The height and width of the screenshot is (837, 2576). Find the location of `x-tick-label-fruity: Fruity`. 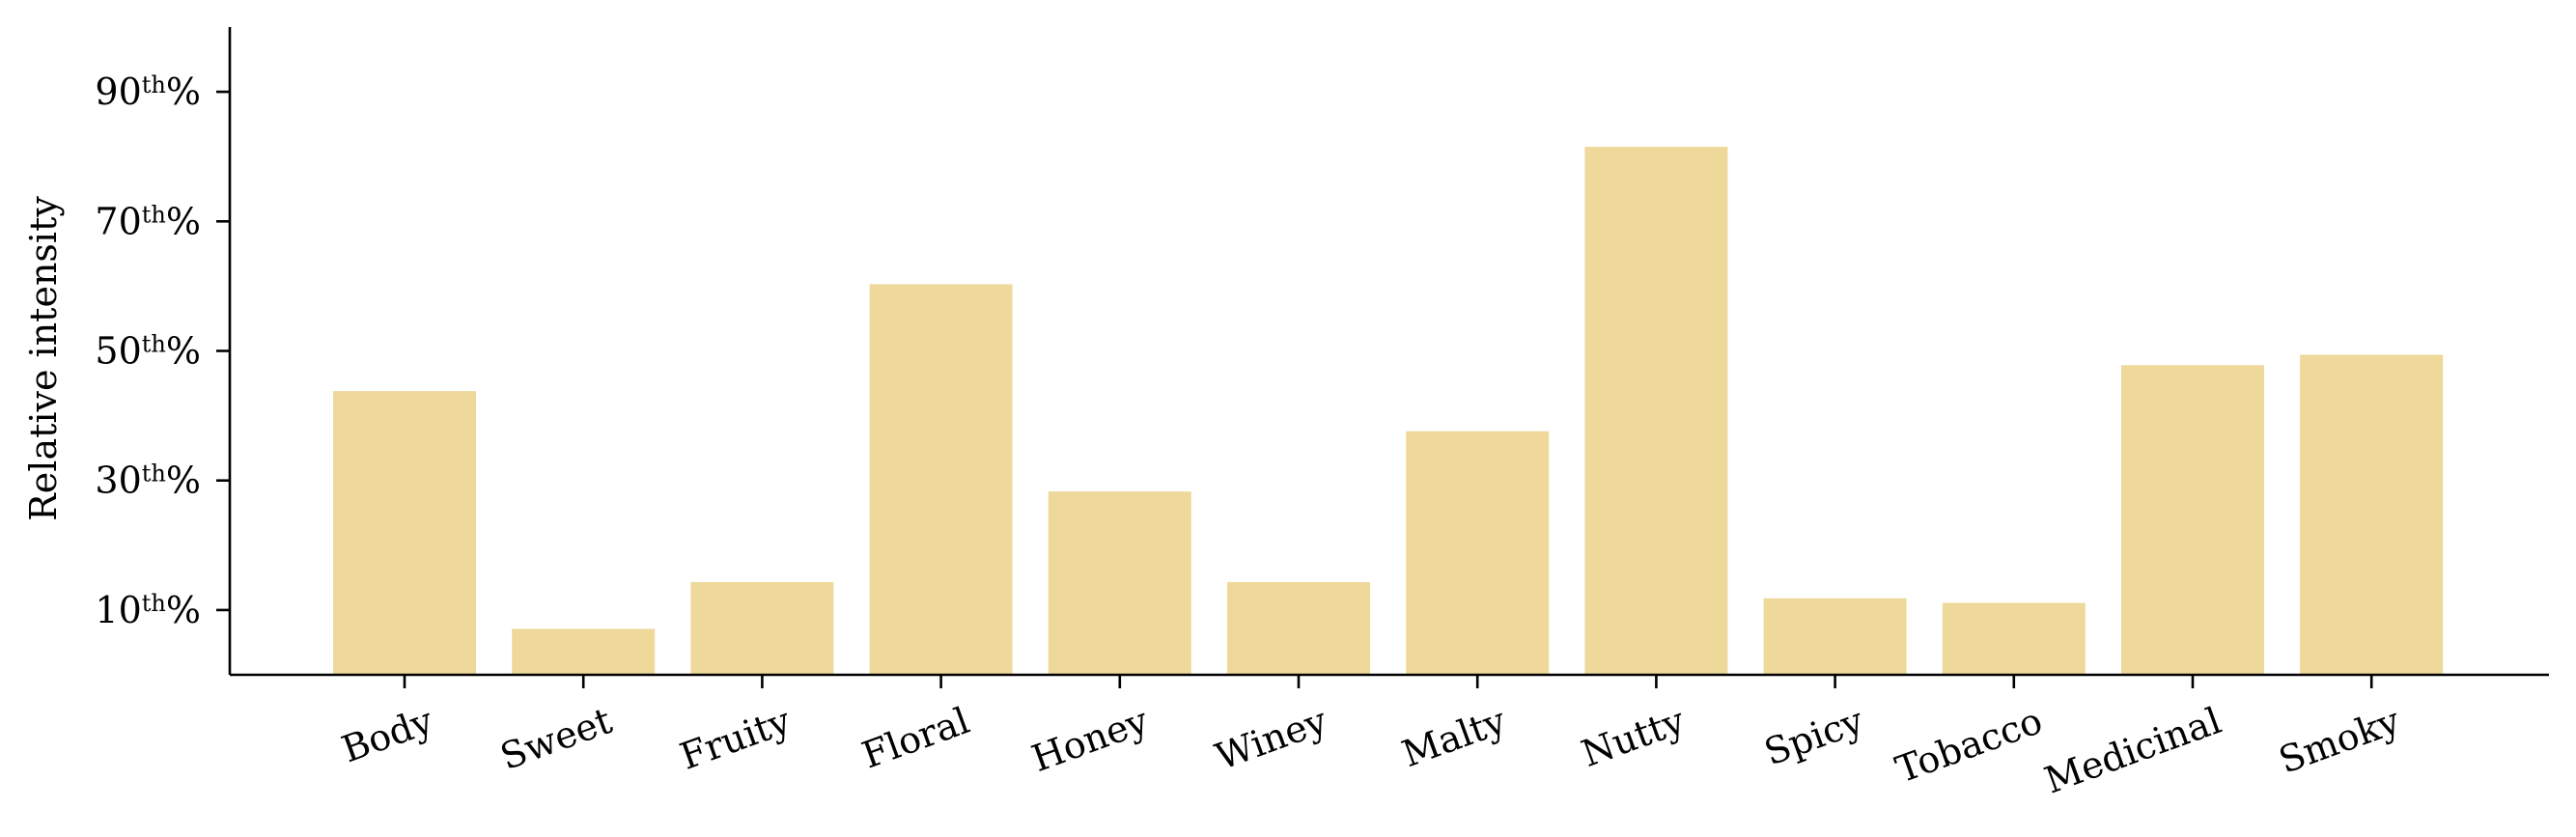

x-tick-label-fruity: Fruity is located at coordinates (736, 738).